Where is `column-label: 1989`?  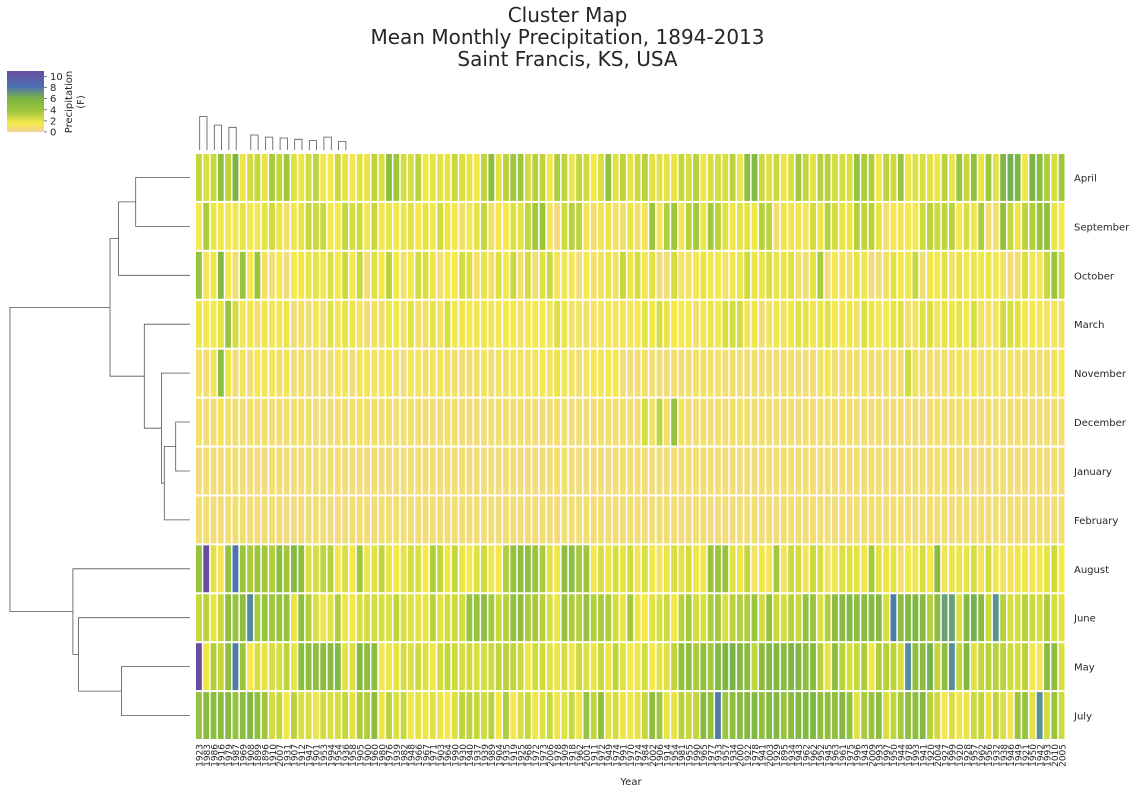
column-label: 1989 is located at coordinates (493, 755).